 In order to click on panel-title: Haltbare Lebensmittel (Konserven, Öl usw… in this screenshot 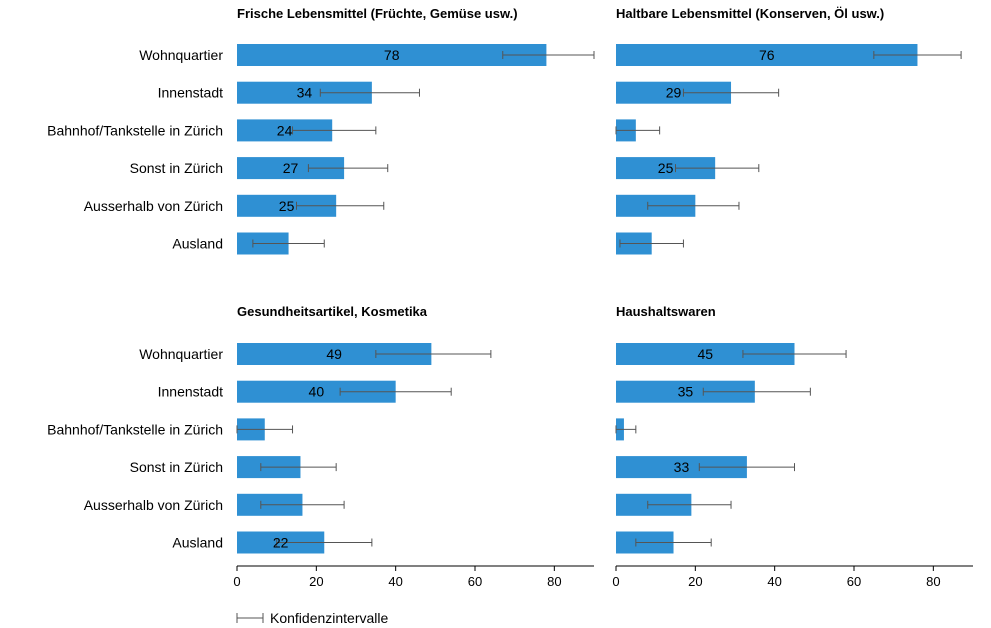, I will do `click(750, 13)`.